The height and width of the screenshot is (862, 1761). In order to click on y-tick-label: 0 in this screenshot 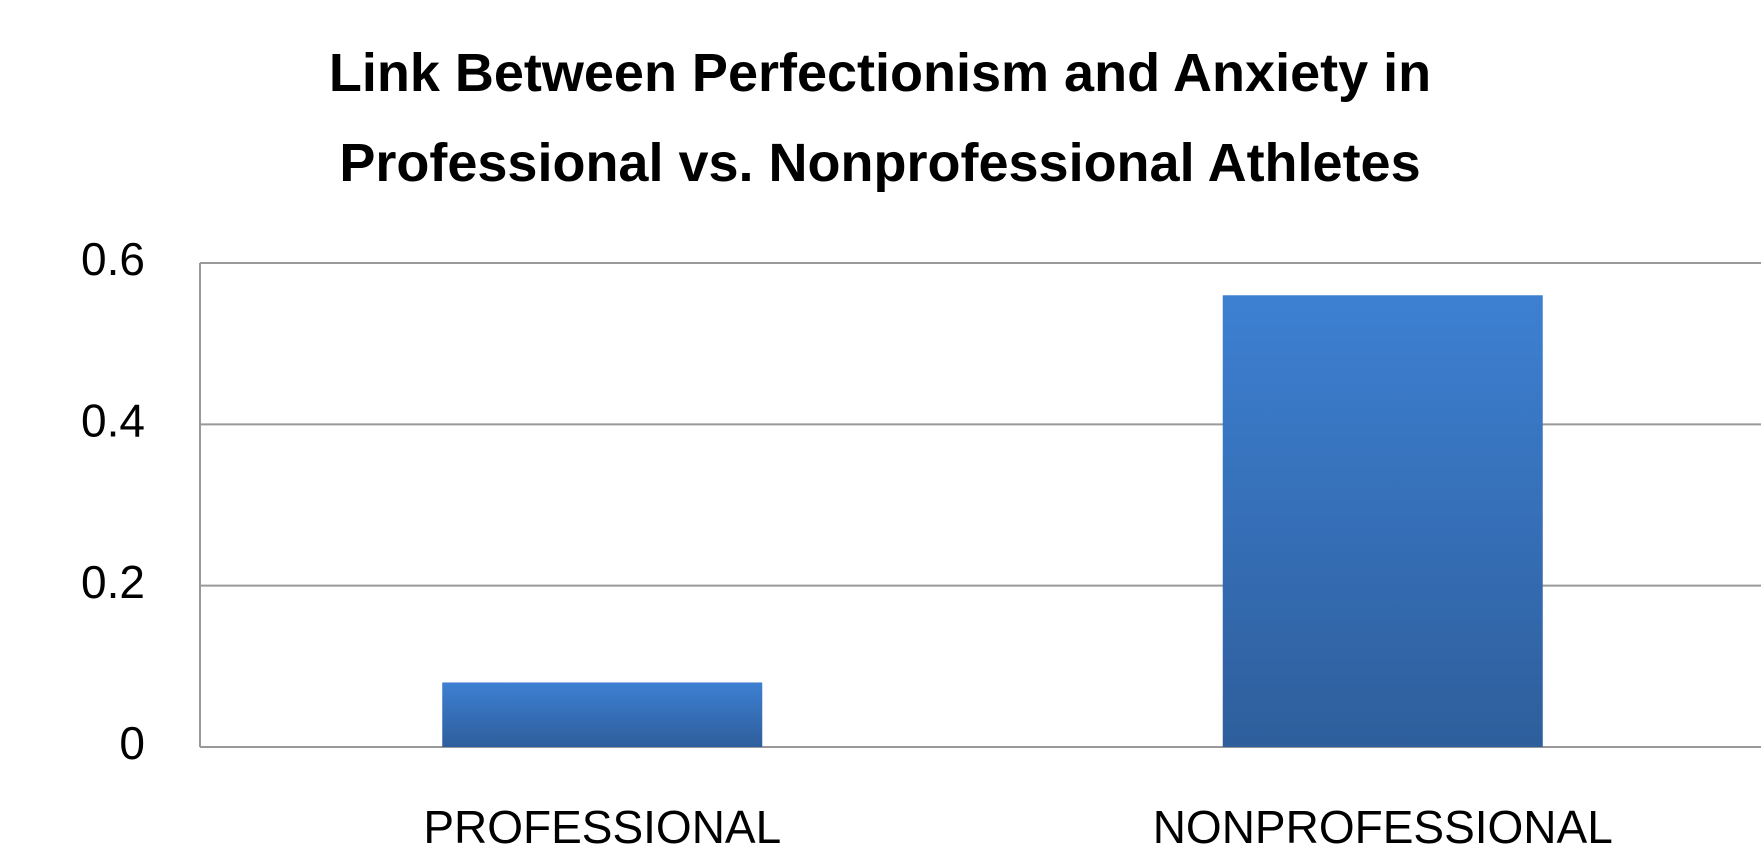, I will do `click(132, 743)`.